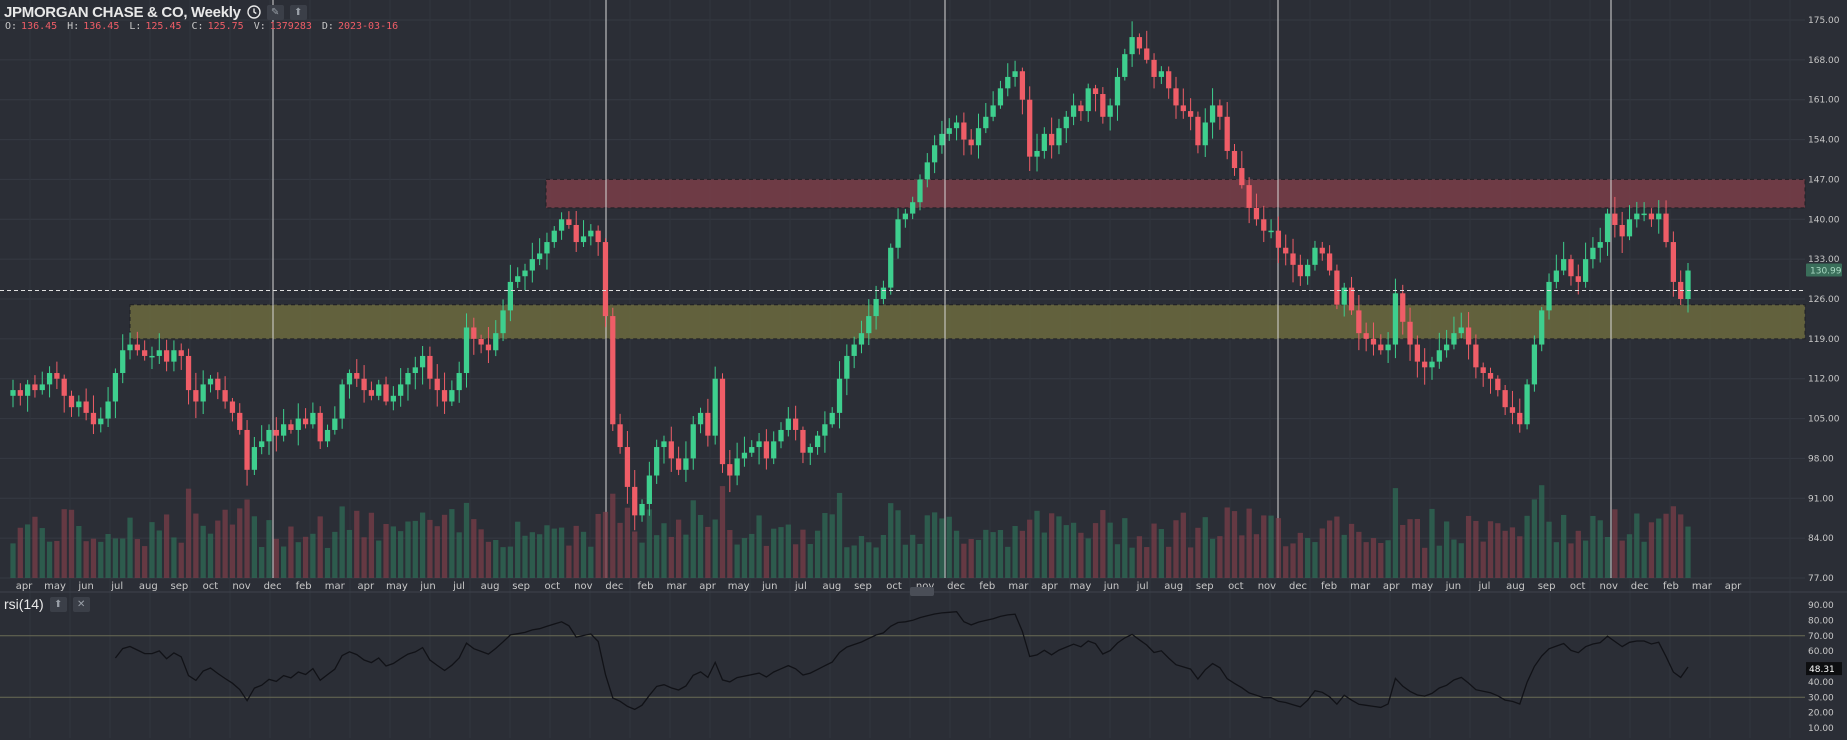 The height and width of the screenshot is (740, 1847). What do you see at coordinates (273, 586) in the screenshot?
I see `x-tick-label: dec` at bounding box center [273, 586].